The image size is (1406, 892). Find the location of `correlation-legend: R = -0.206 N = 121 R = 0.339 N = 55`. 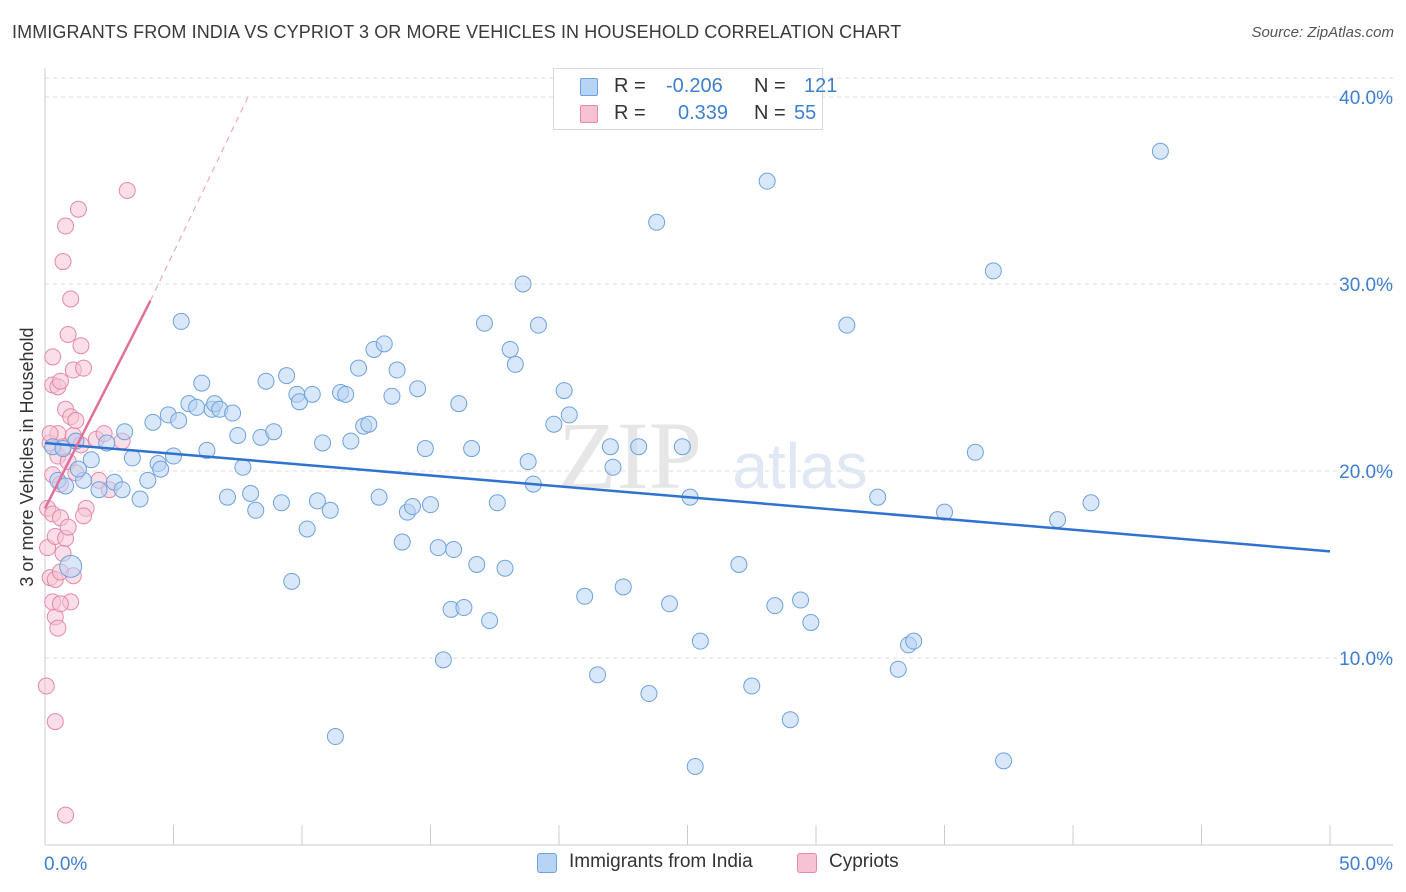

correlation-legend: R = -0.206 N = 121 R = 0.339 N = 55 is located at coordinates (695, 99).